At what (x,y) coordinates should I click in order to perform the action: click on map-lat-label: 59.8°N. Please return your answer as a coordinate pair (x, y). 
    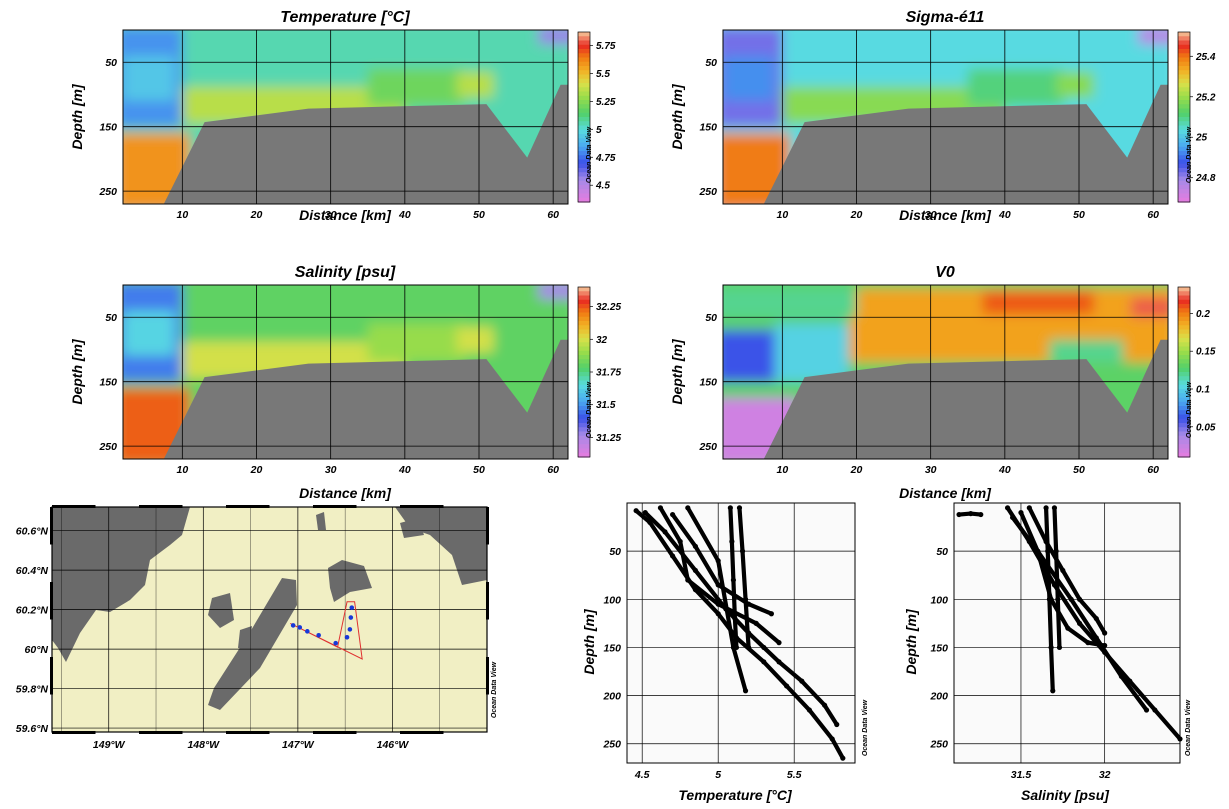
    Looking at the image, I should click on (32, 690).